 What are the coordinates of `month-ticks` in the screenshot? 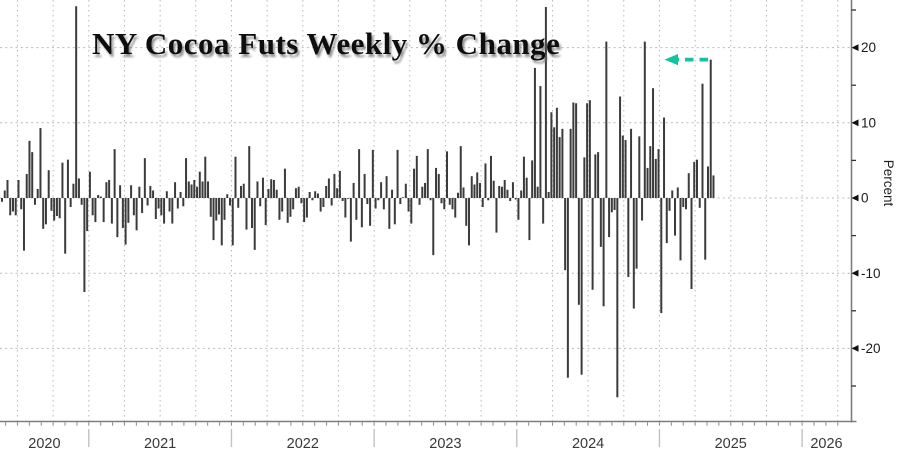 It's located at (422, 424).